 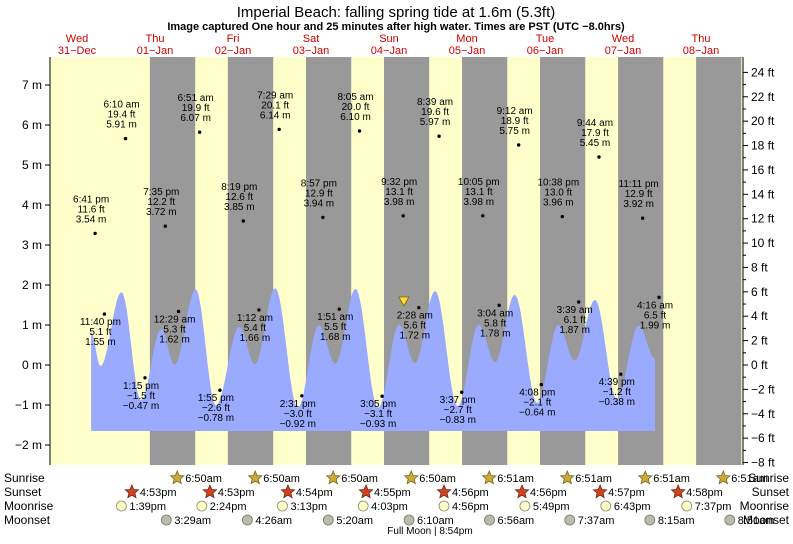 I want to click on extreme-time: 1:12 am, so click(x=255, y=318).